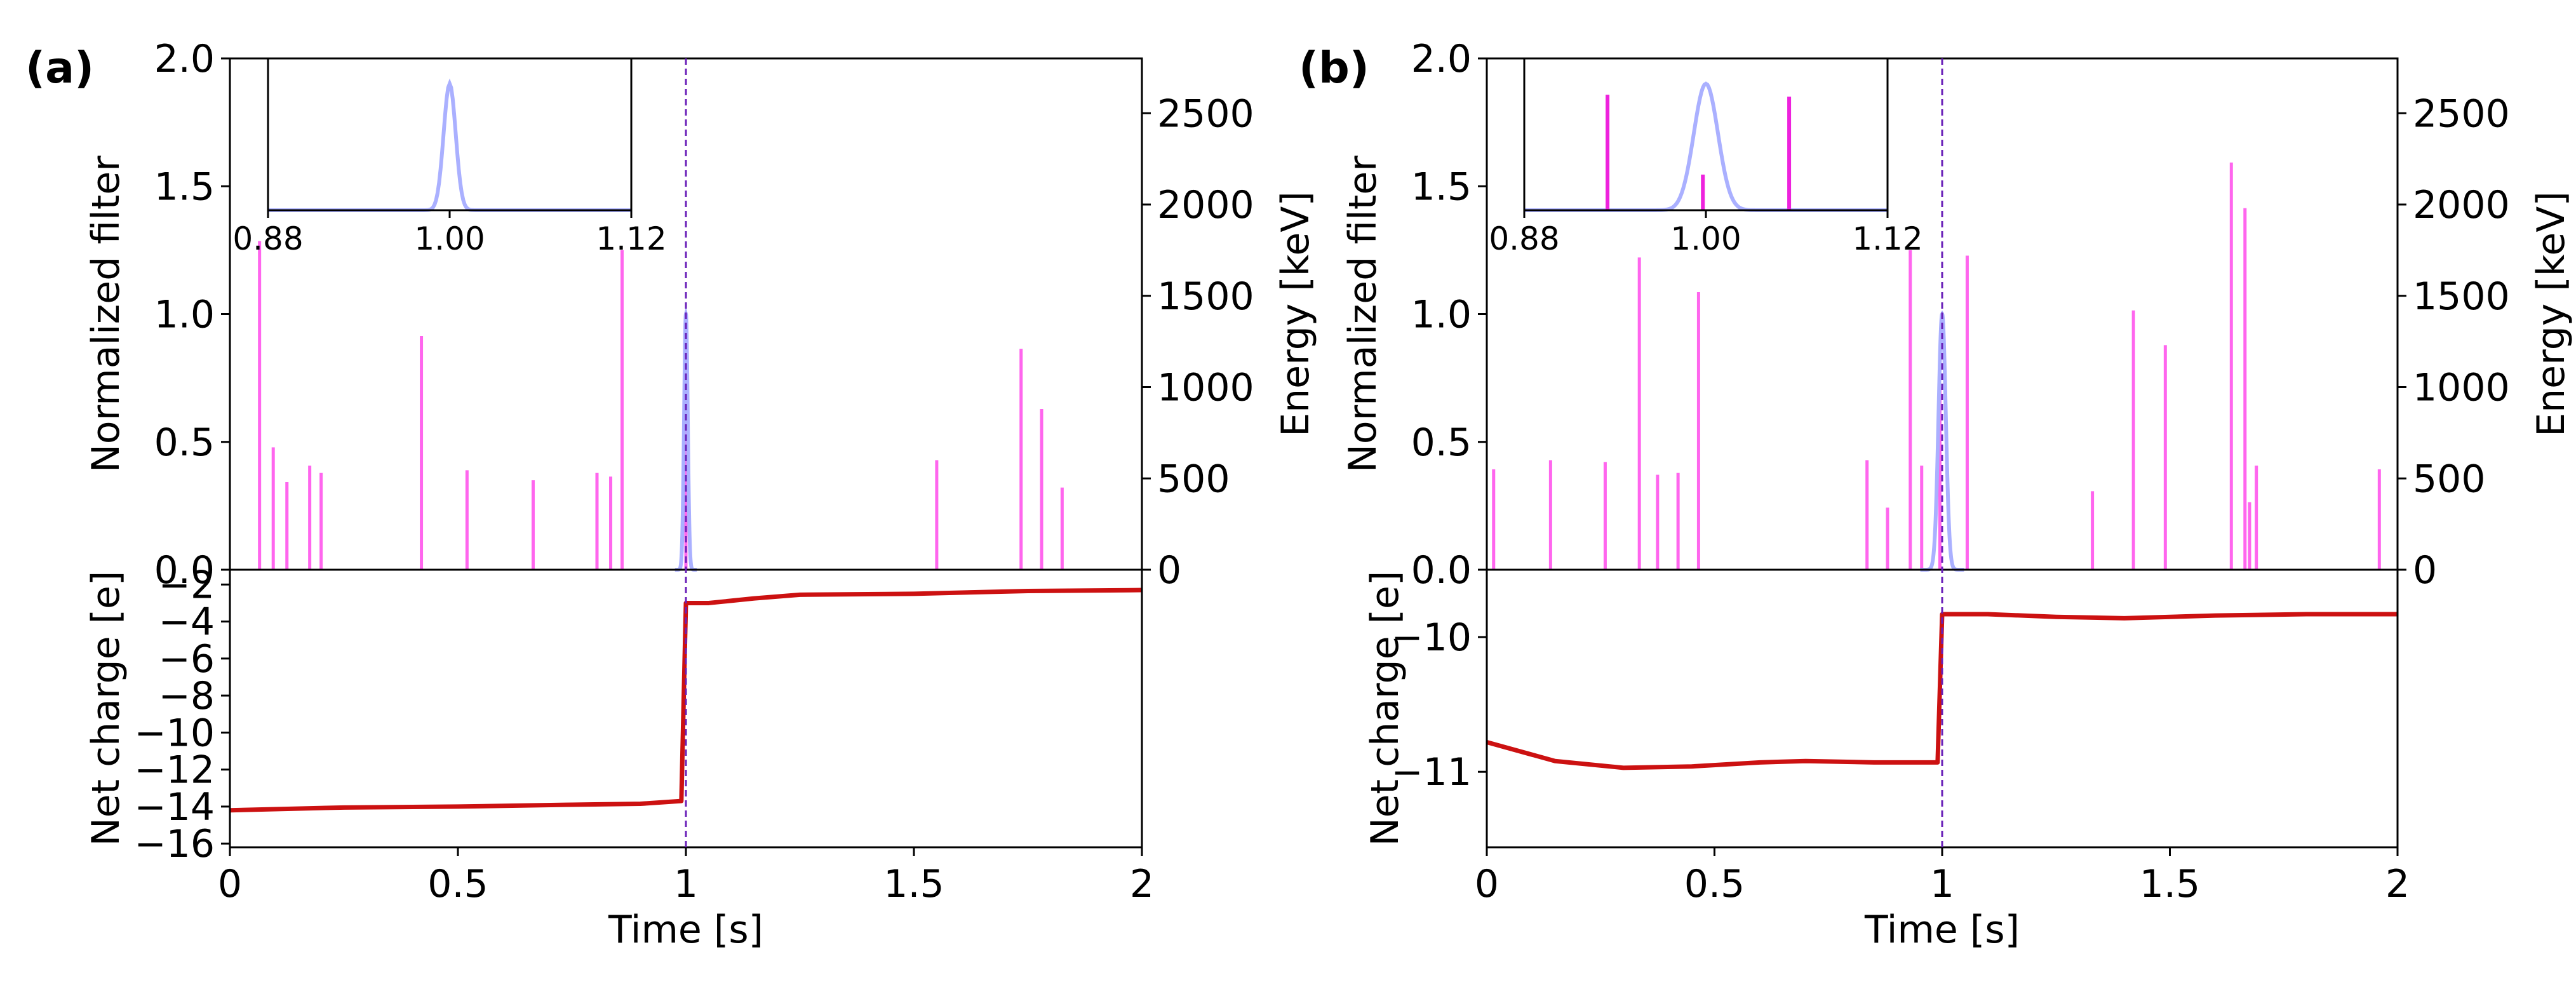 The image size is (2576, 994). What do you see at coordinates (686, 884) in the screenshot?
I see `xtick-label-a-2: 1` at bounding box center [686, 884].